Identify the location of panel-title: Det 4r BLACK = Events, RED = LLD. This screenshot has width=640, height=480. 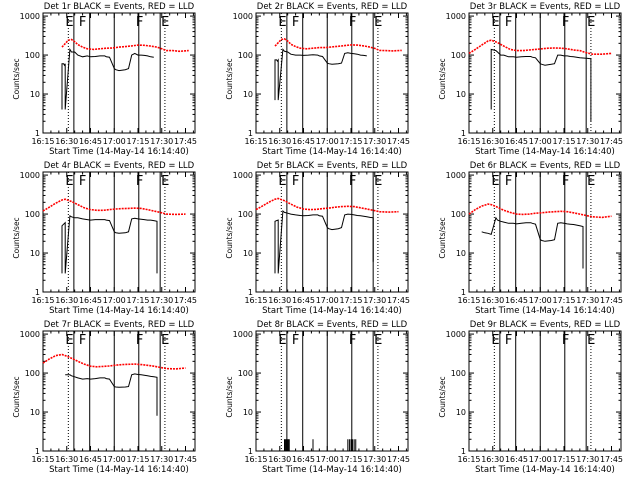
(119, 166).